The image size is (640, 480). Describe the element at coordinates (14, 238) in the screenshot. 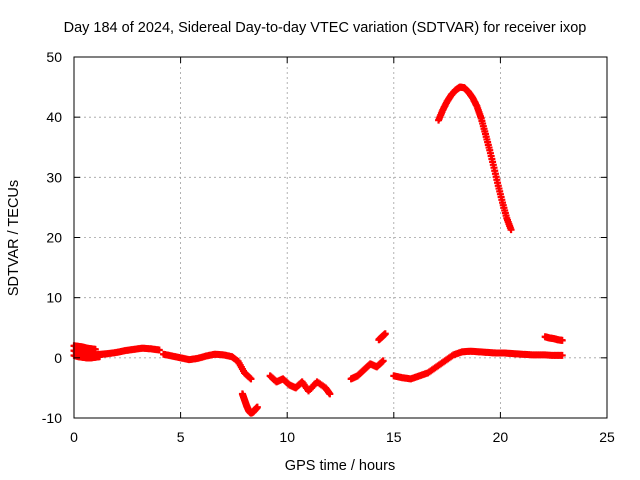

I see `y-axis-label: SDTVAR / TECUs` at that location.